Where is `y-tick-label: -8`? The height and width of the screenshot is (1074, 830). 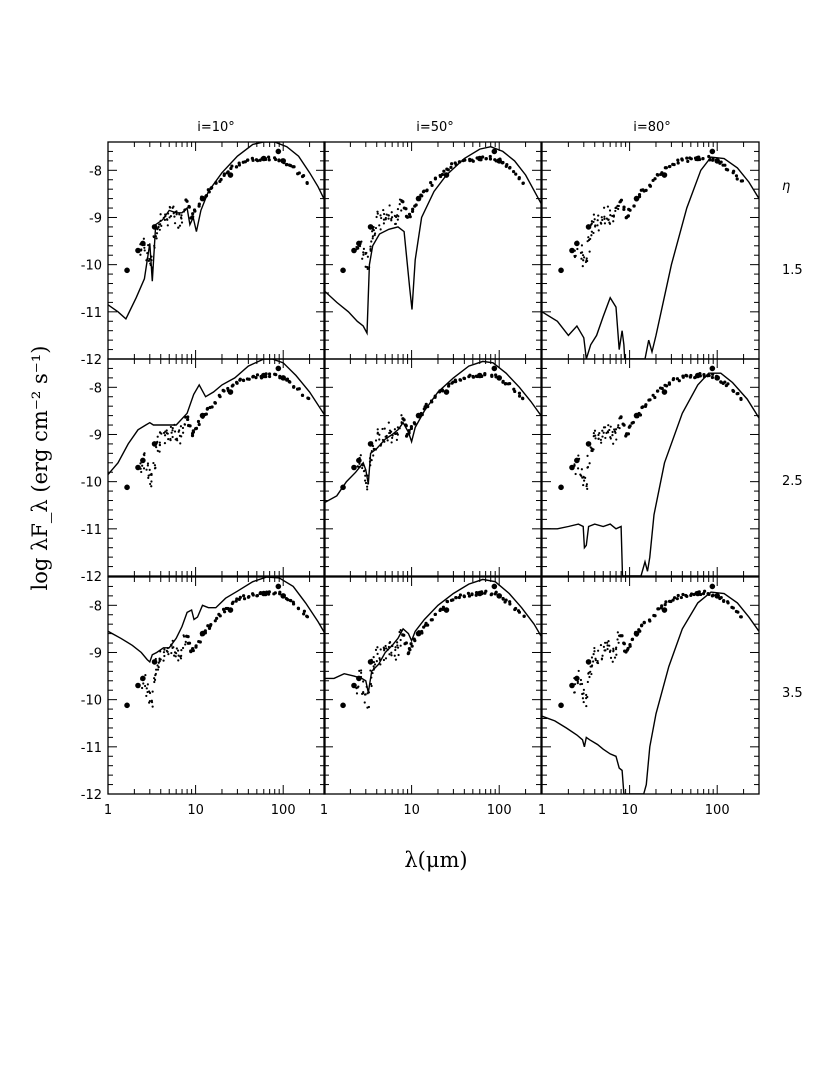 y-tick-label: -8 is located at coordinates (95, 171).